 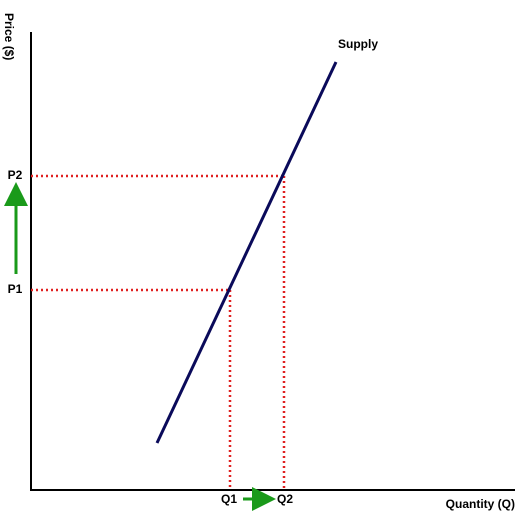 I want to click on curve-label: Supply, so click(x=358, y=44).